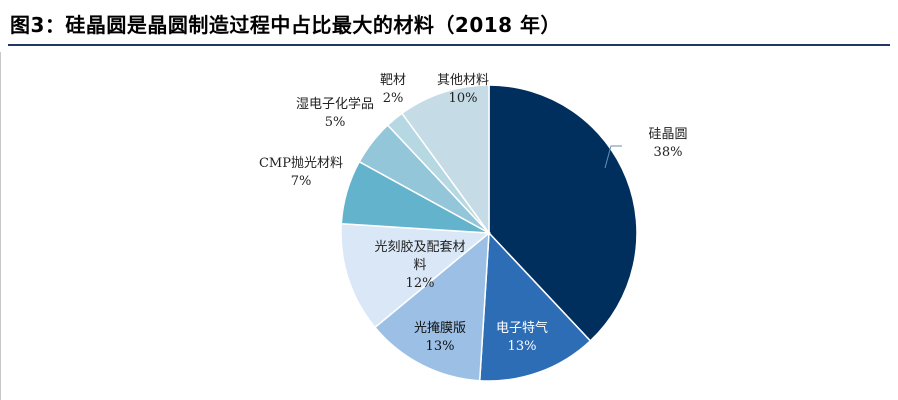 The image size is (898, 400). I want to click on slice-name-label: 光刻胶及配套材, so click(419, 247).